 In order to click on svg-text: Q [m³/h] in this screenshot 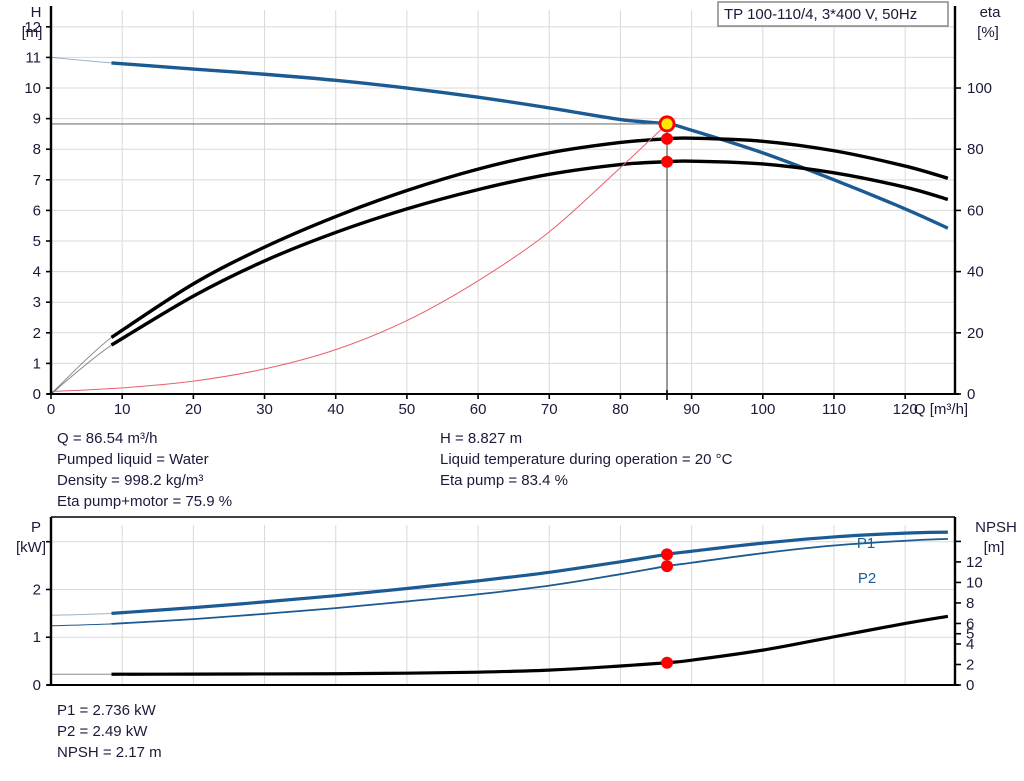, I will do `click(941, 409)`.